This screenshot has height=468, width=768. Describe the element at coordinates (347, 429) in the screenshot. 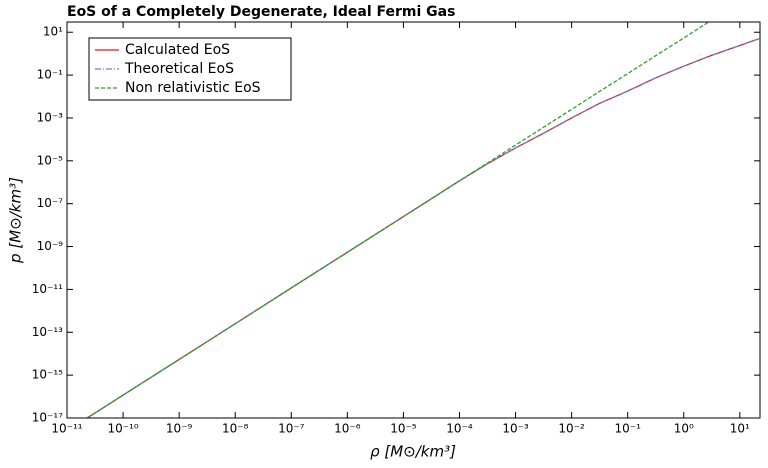

I see `x-tick-label: 10⁻⁶` at that location.